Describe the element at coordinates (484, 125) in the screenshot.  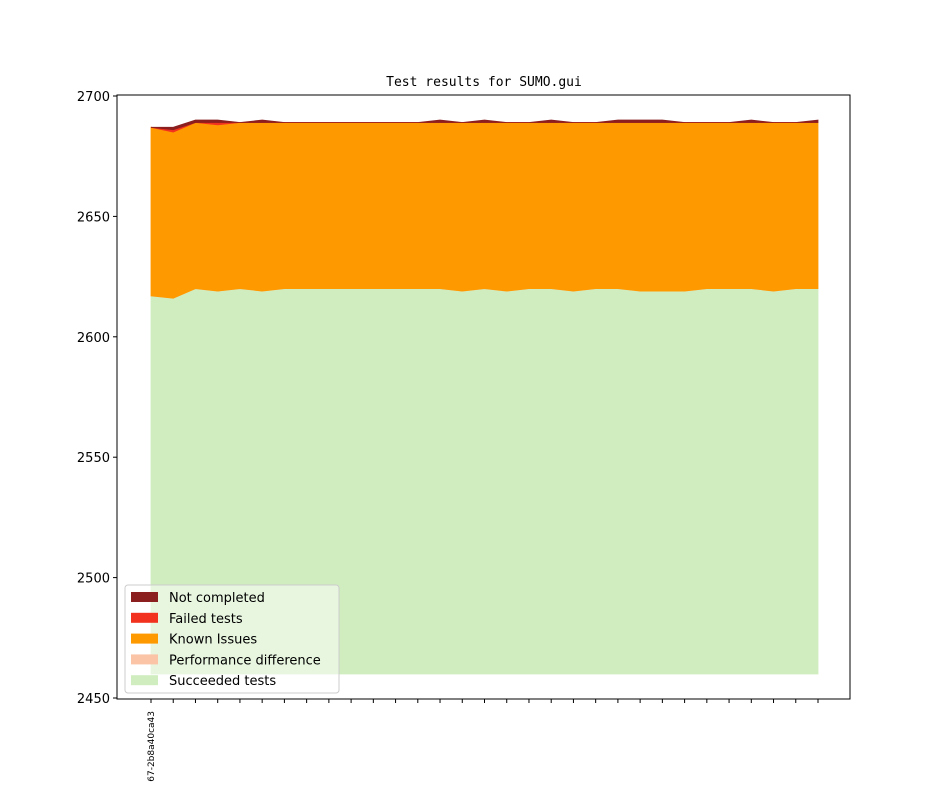
I see `area` at that location.